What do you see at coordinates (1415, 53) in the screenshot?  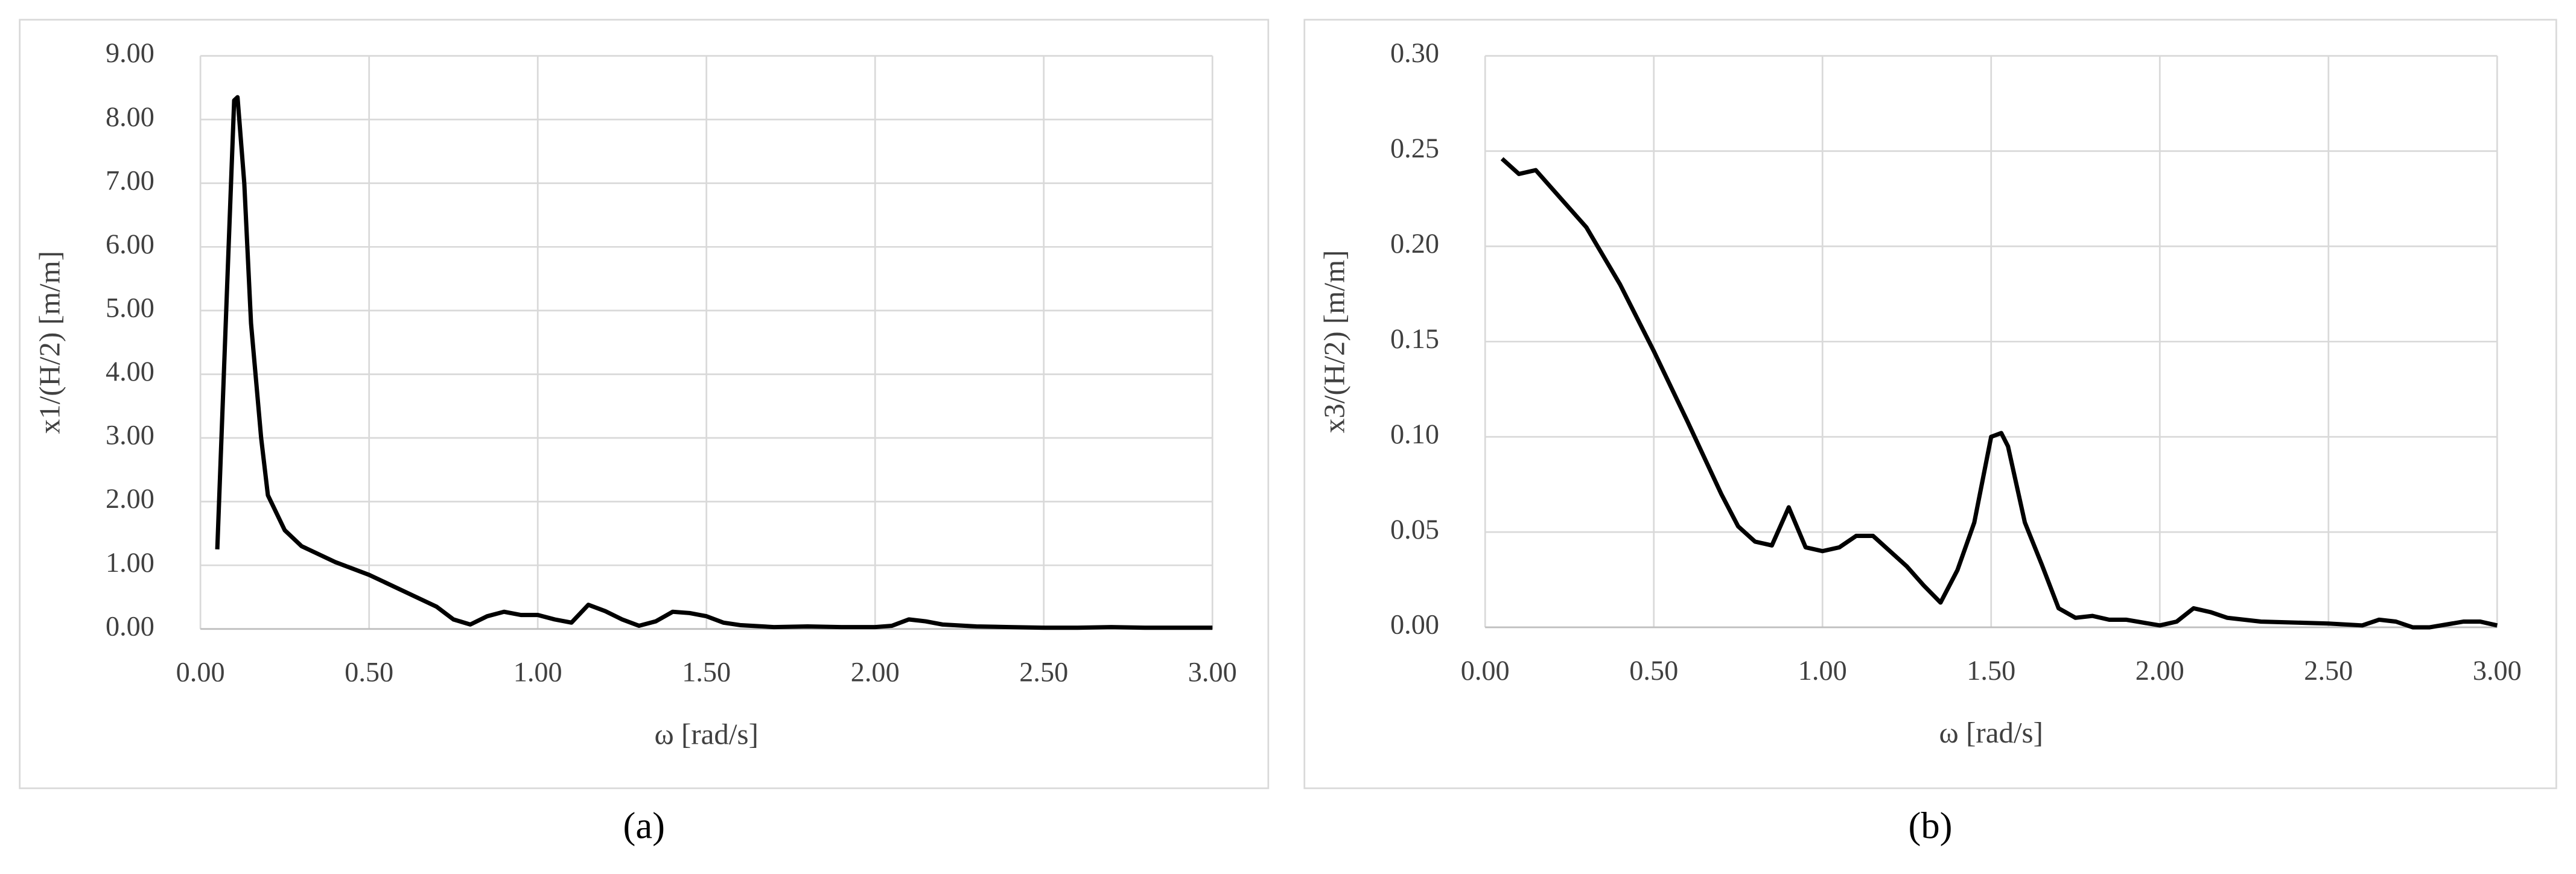 I see `y-tick-label: 0.30` at bounding box center [1415, 53].